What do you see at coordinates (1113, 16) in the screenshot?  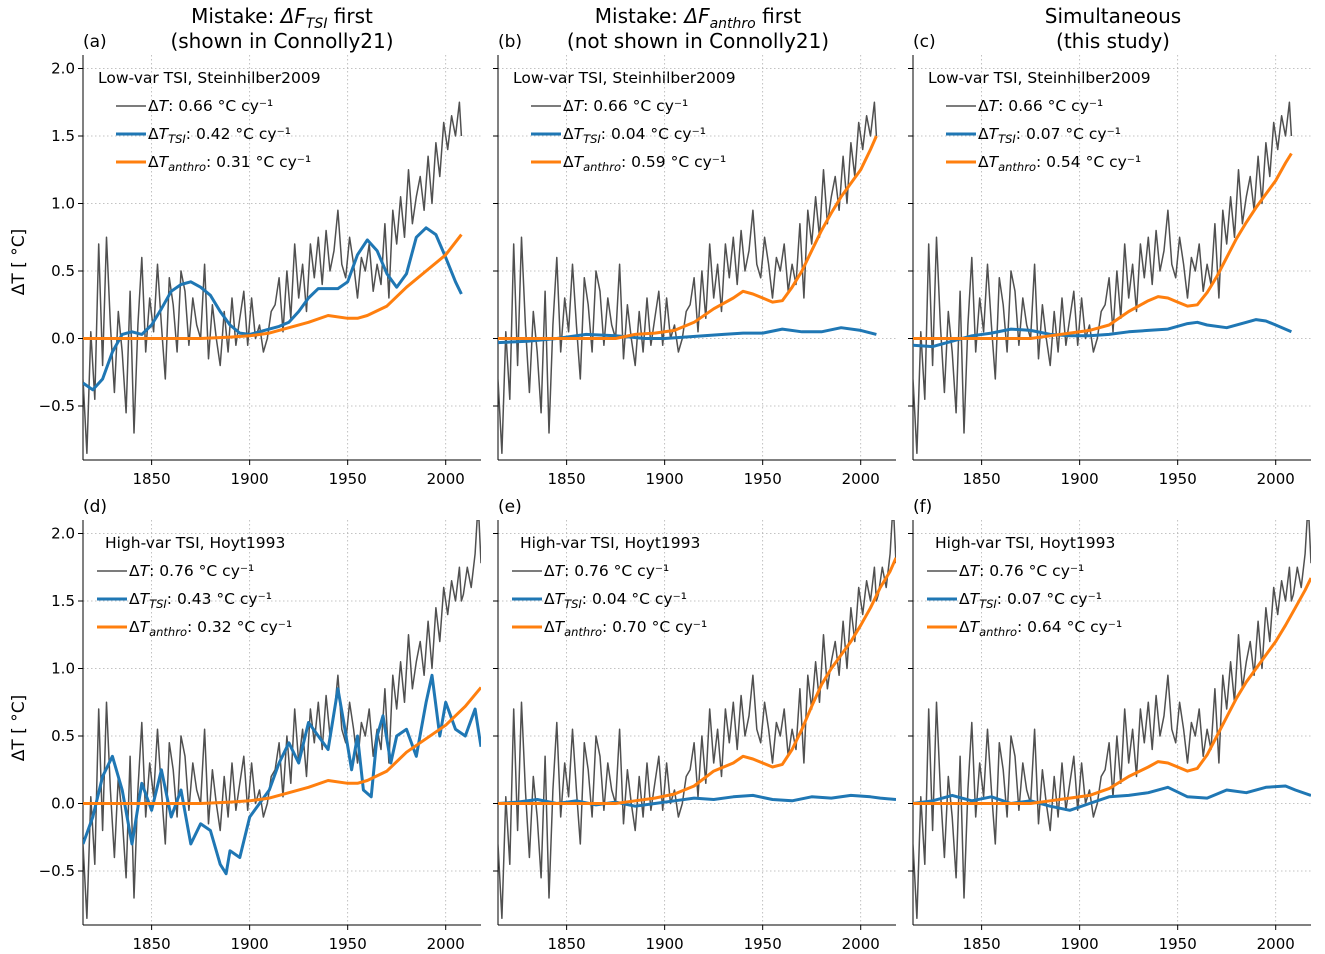 I see `column-title-c: Simultaneous` at bounding box center [1113, 16].